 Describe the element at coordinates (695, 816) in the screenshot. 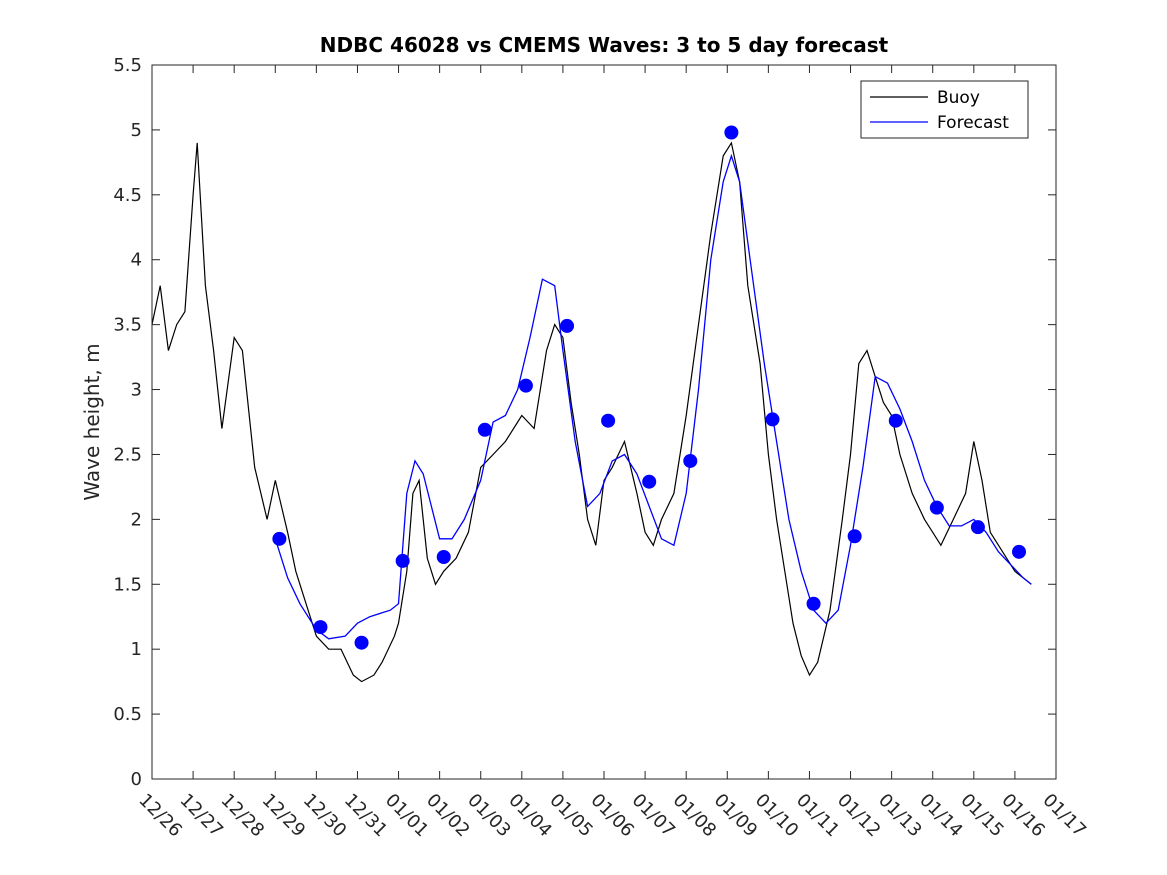

I see `x-tick-label: 01/08` at that location.